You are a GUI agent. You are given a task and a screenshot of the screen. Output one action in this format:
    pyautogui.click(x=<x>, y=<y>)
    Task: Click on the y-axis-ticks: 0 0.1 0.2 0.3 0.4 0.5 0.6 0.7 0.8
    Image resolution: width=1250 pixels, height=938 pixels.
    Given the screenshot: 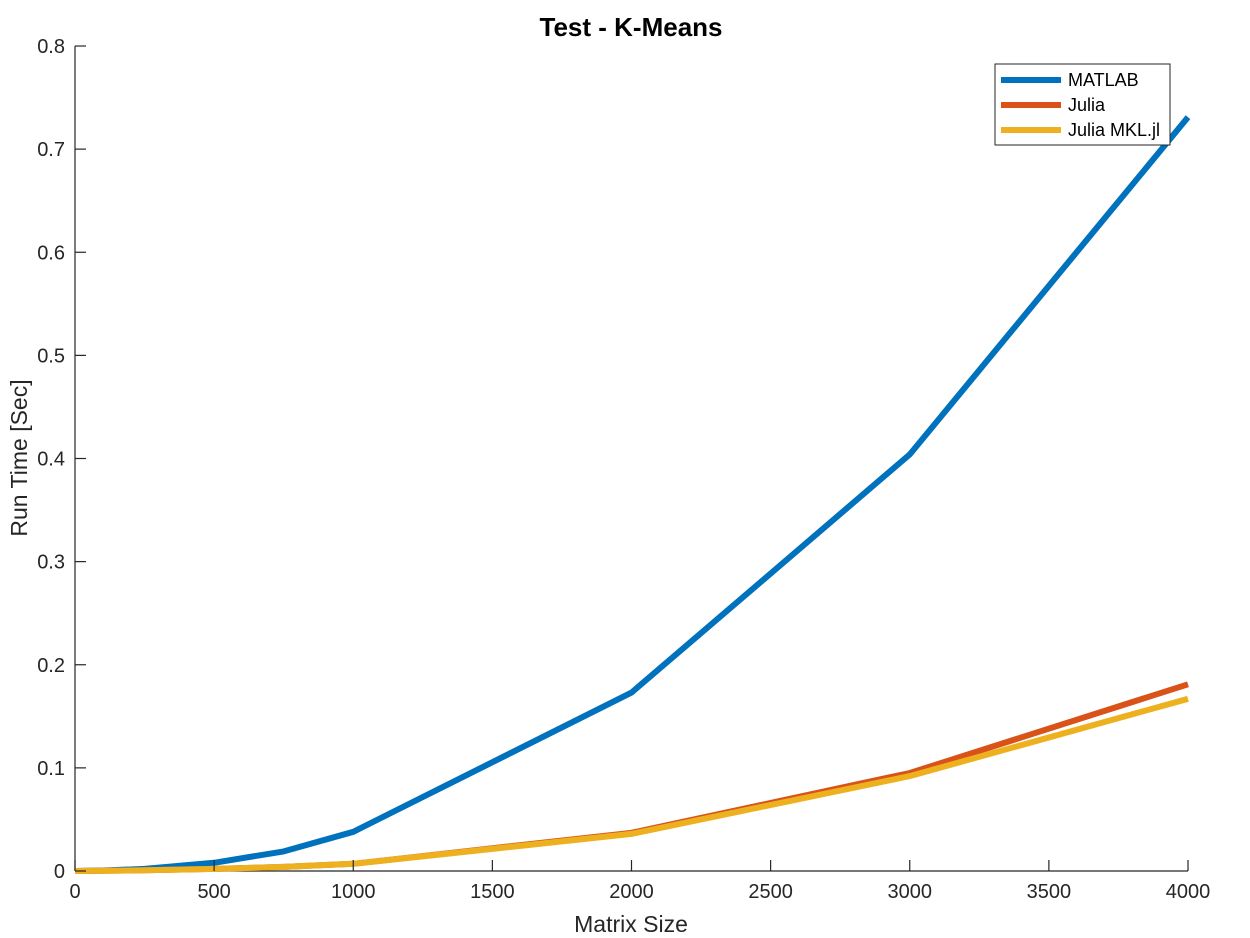 What is the action you would take?
    pyautogui.click(x=61, y=459)
    